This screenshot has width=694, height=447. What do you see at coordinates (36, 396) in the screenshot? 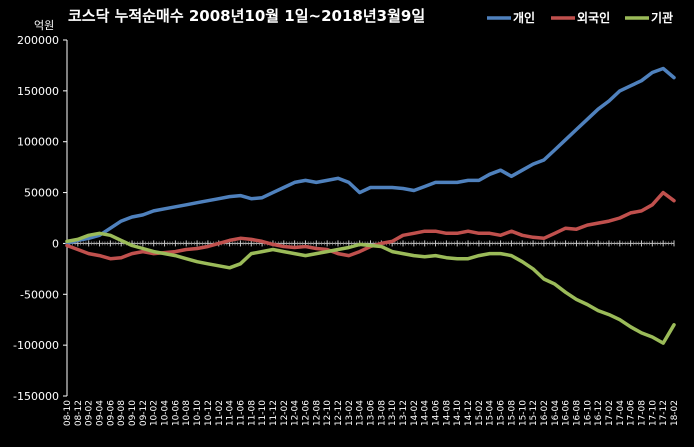
I see `y-tick-label: -150000` at bounding box center [36, 396].